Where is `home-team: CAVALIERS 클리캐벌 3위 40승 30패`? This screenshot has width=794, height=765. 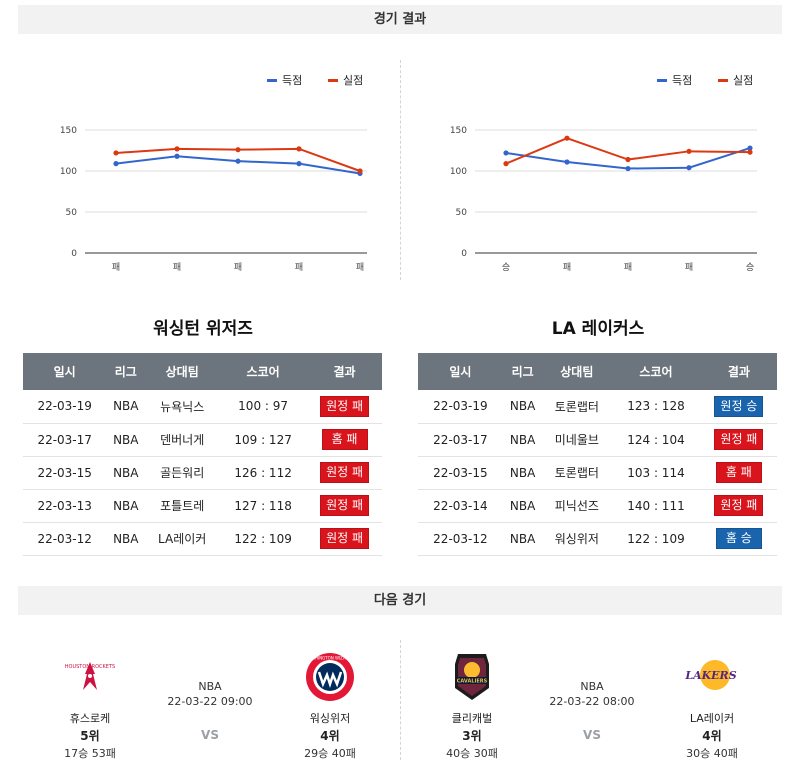 home-team: CAVALIERS 클리캐벌 3위 40승 30패 is located at coordinates (472, 705).